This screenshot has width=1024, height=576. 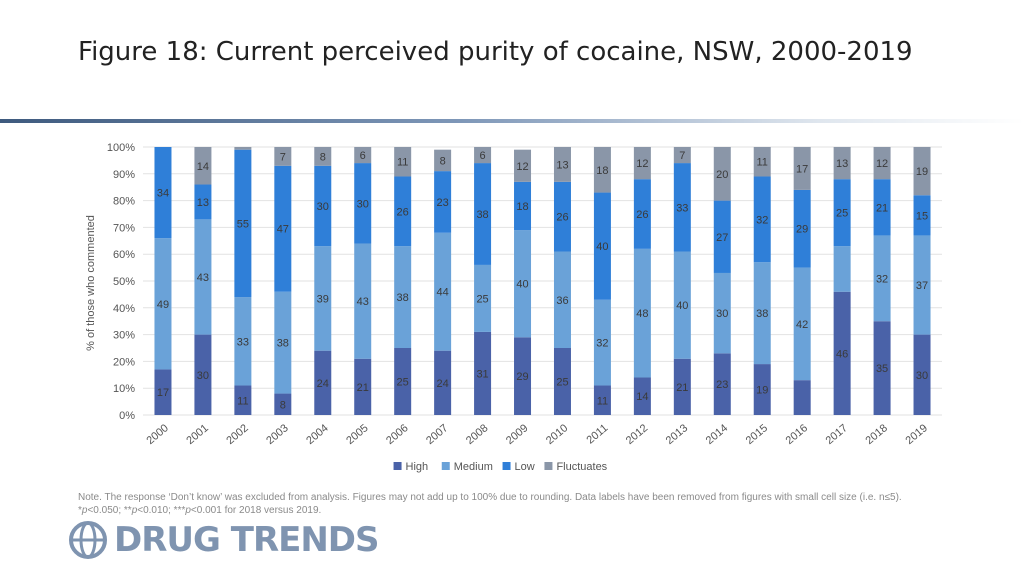 What do you see at coordinates (397, 434) in the screenshot?
I see `x-tick-label: 2006` at bounding box center [397, 434].